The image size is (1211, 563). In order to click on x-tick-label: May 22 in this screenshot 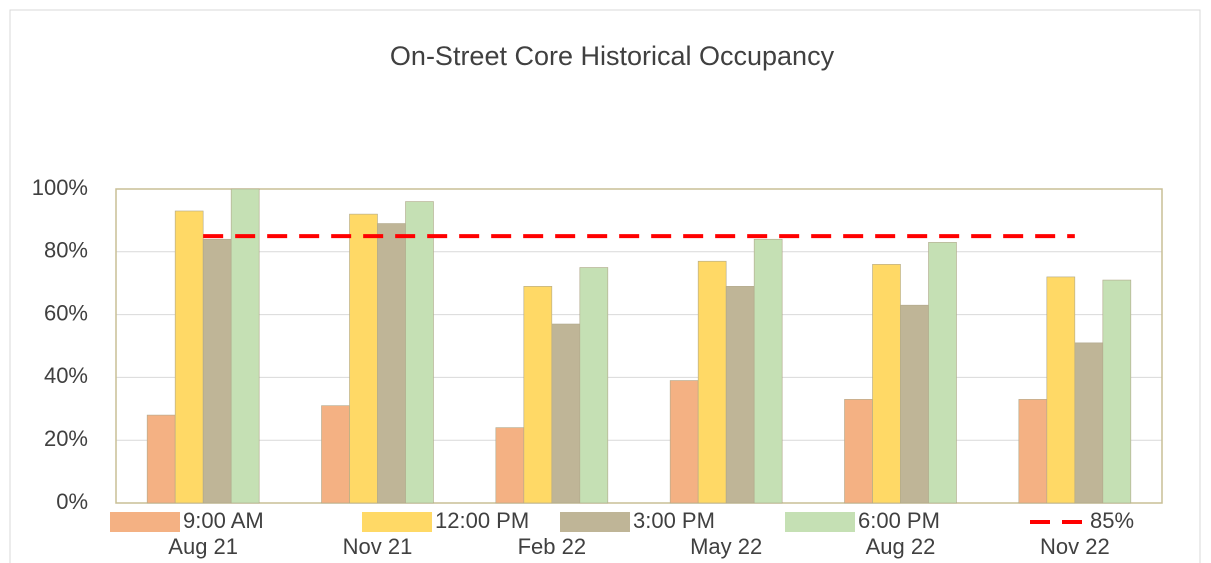, I will do `click(726, 546)`.